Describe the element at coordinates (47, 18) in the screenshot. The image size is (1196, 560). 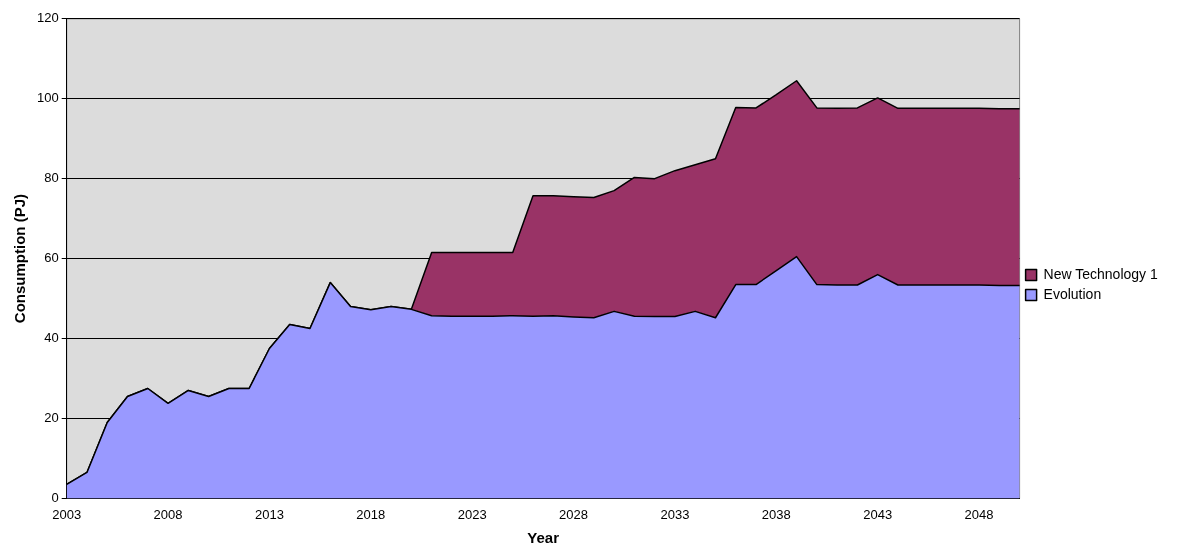
I see `y-tick-label: 120` at that location.